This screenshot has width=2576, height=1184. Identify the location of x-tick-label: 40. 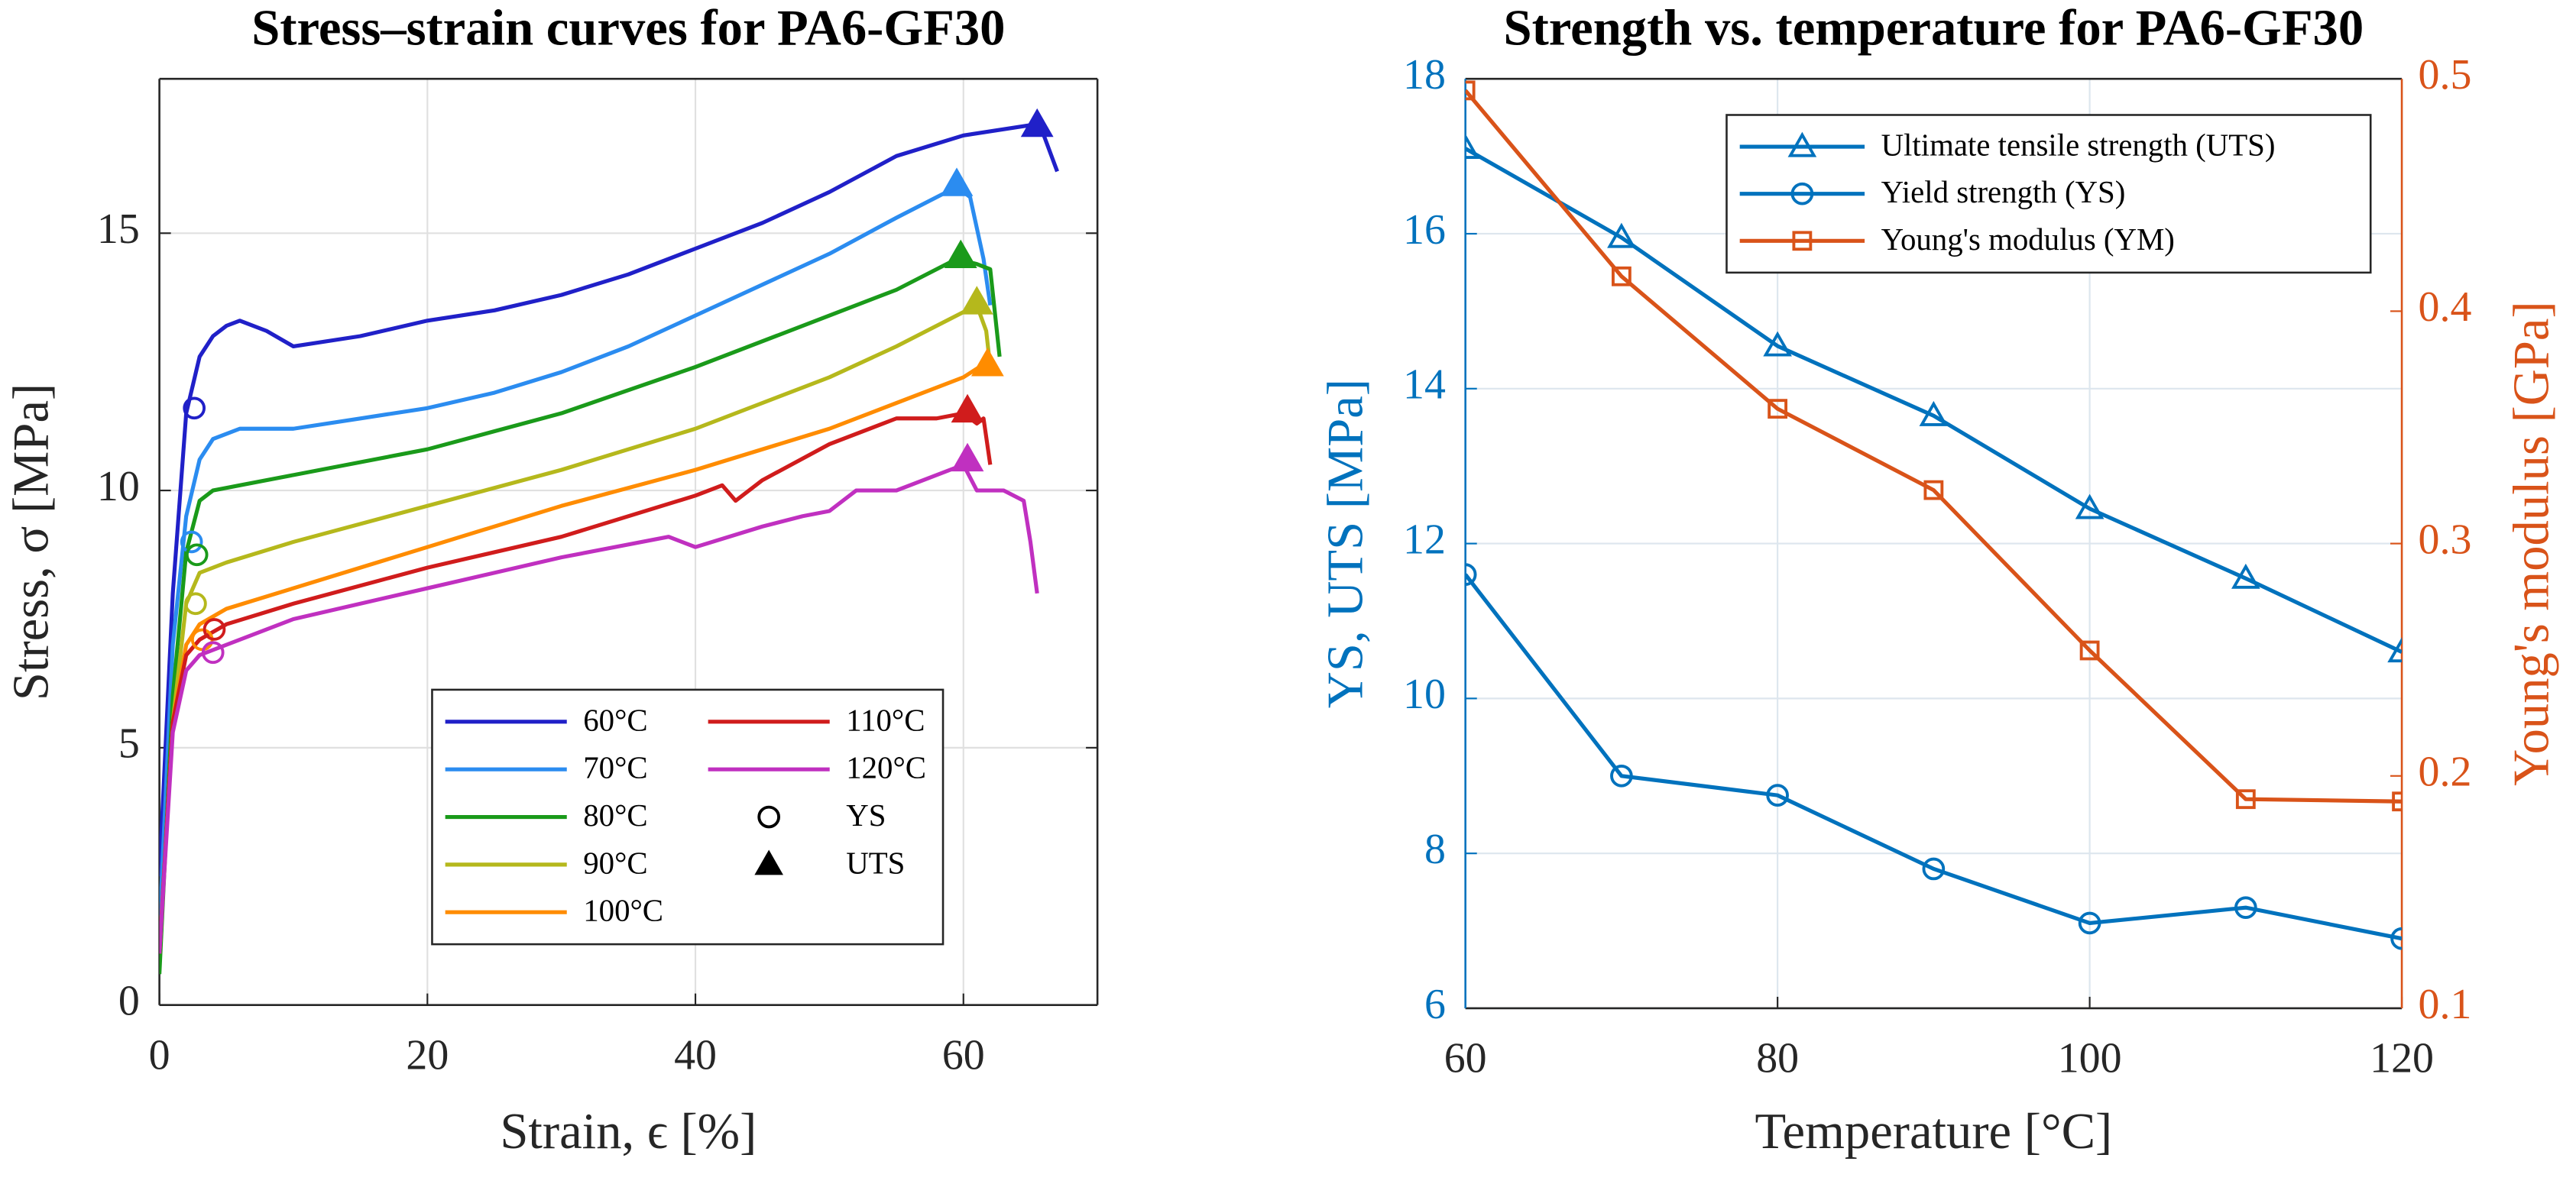
(696, 1055).